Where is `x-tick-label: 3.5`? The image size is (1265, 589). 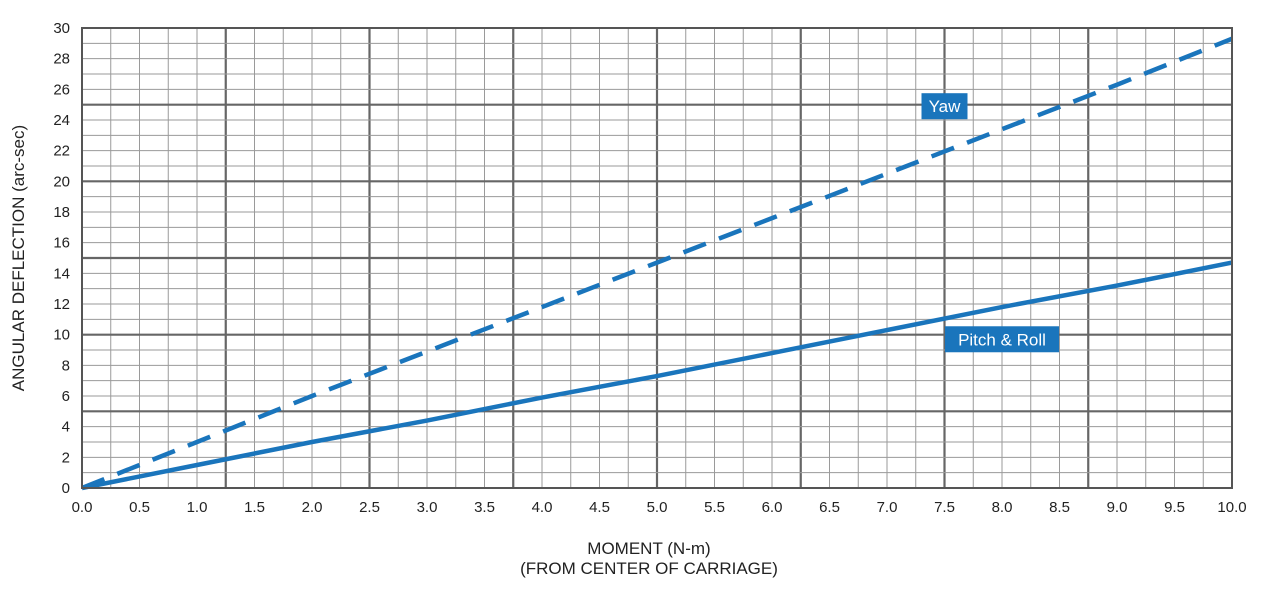
x-tick-label: 3.5 is located at coordinates (484, 507).